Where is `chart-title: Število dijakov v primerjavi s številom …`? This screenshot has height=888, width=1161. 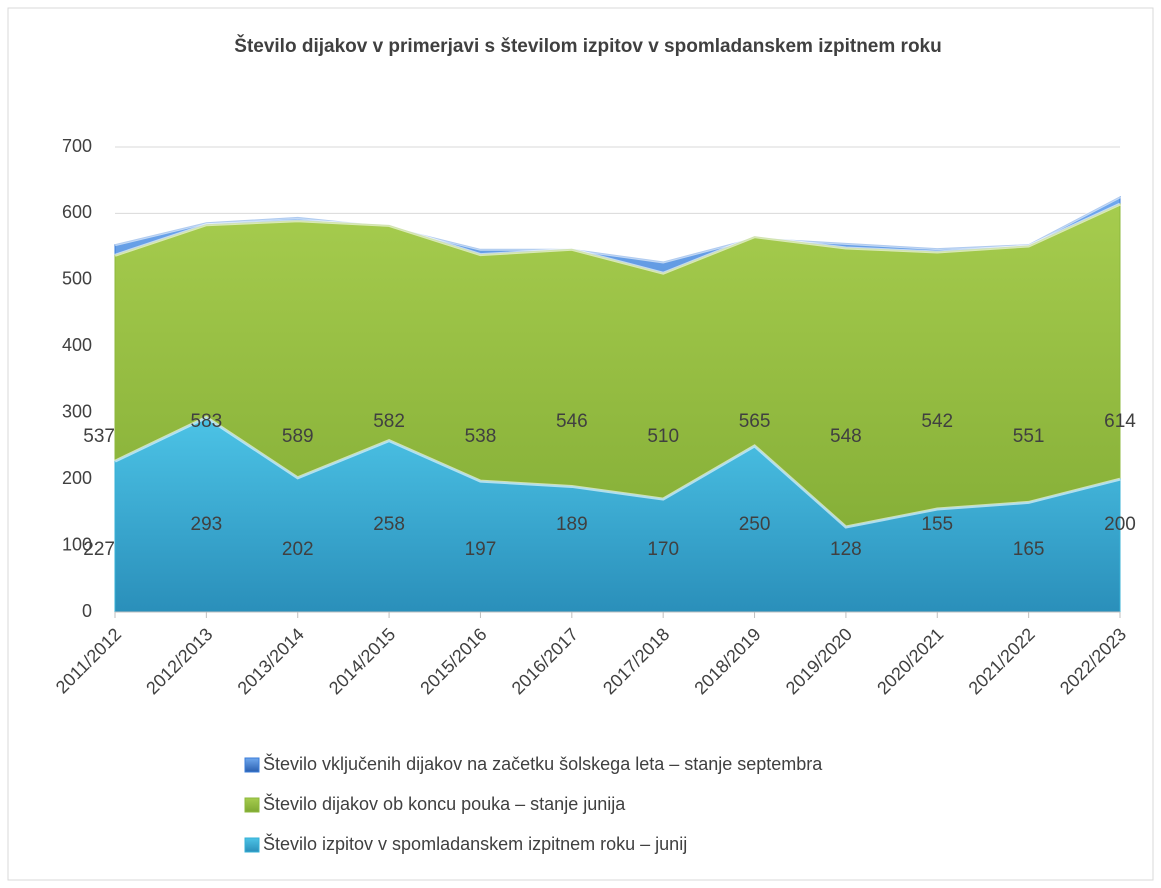 chart-title: Število dijakov v primerjavi s številom … is located at coordinates (587, 46).